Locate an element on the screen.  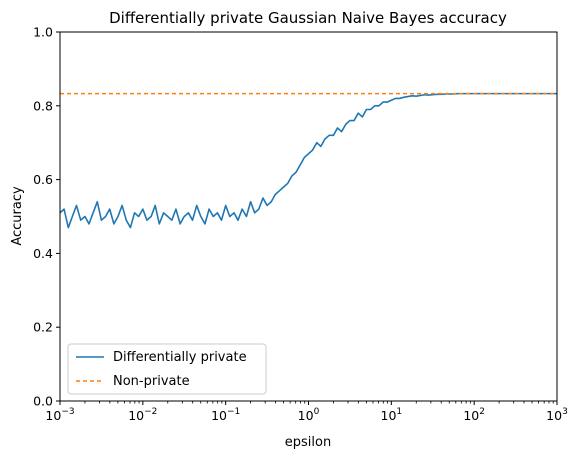
legend-label-differentially-private: Differentially private is located at coordinates (180, 357).